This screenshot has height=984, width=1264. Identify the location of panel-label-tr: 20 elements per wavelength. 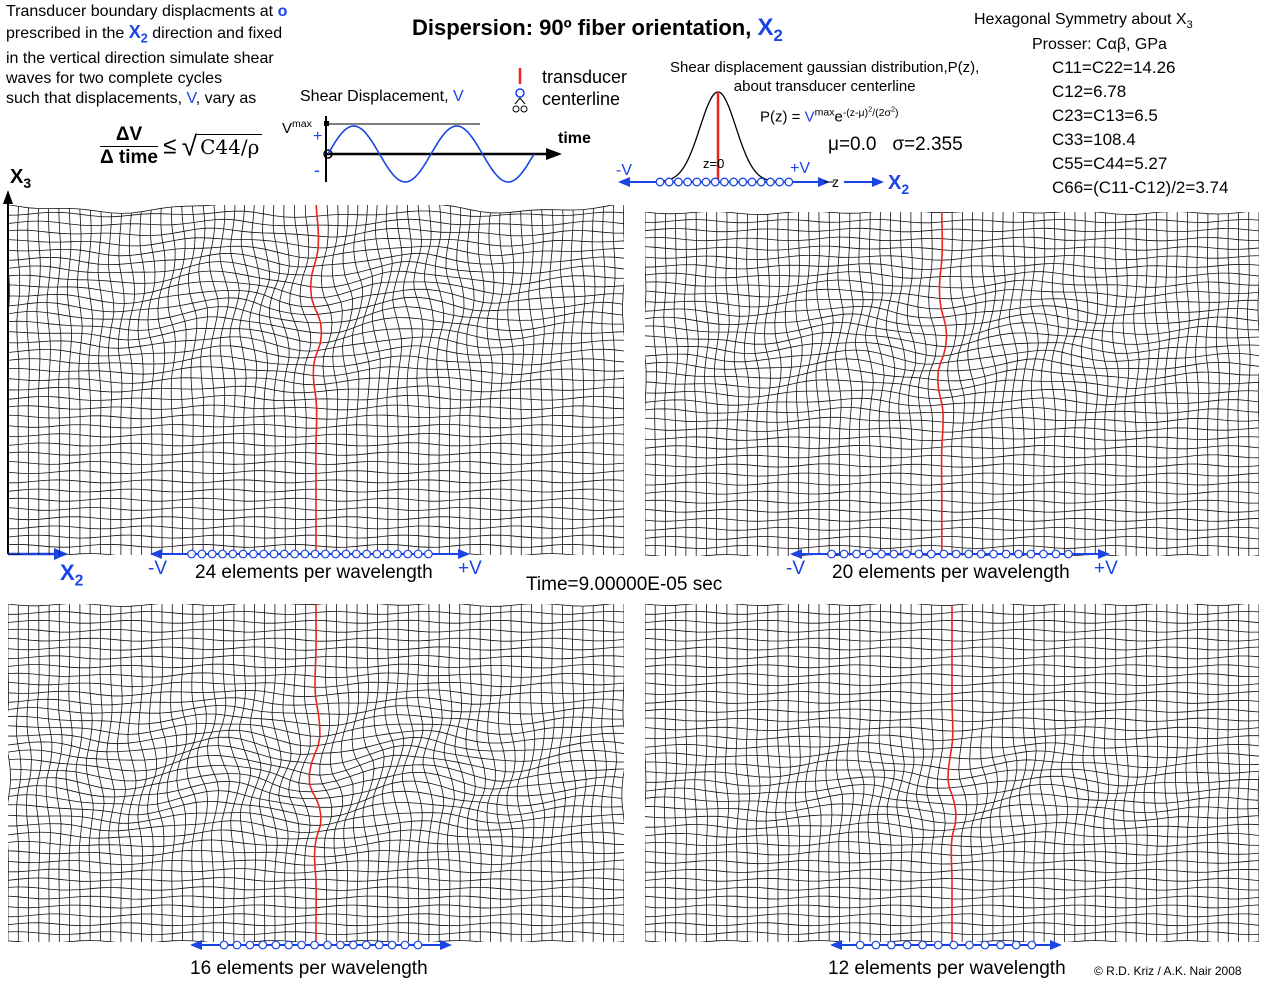
(951, 572).